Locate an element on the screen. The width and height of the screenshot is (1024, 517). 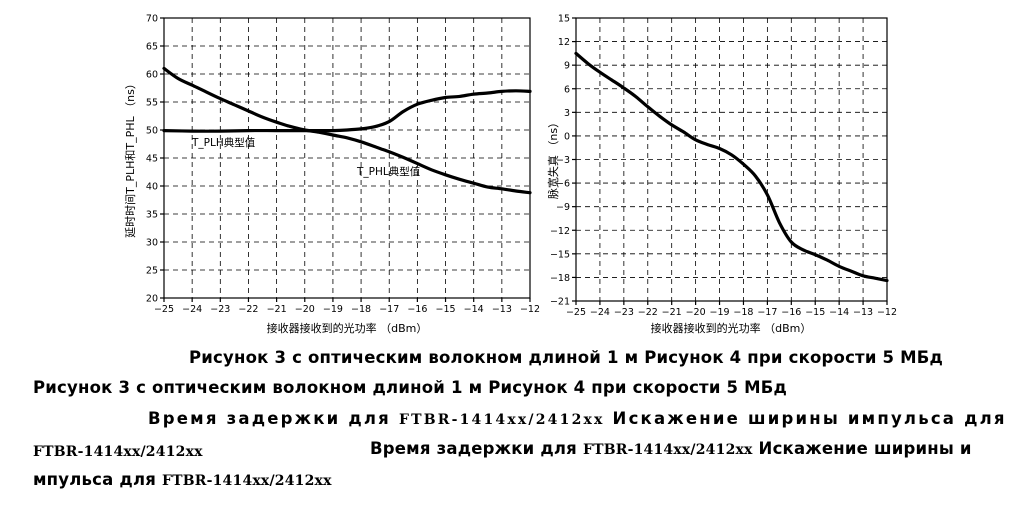
y-tick-label: 6 is located at coordinates (567, 89).